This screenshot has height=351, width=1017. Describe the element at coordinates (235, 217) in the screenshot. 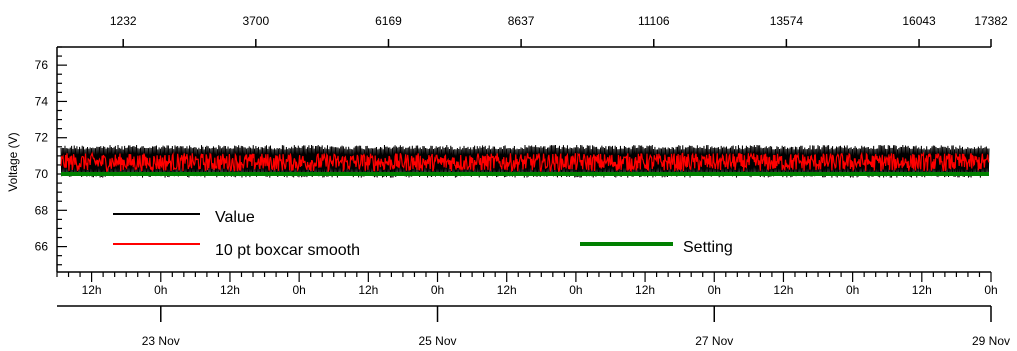

I see `legend-label: Value` at that location.